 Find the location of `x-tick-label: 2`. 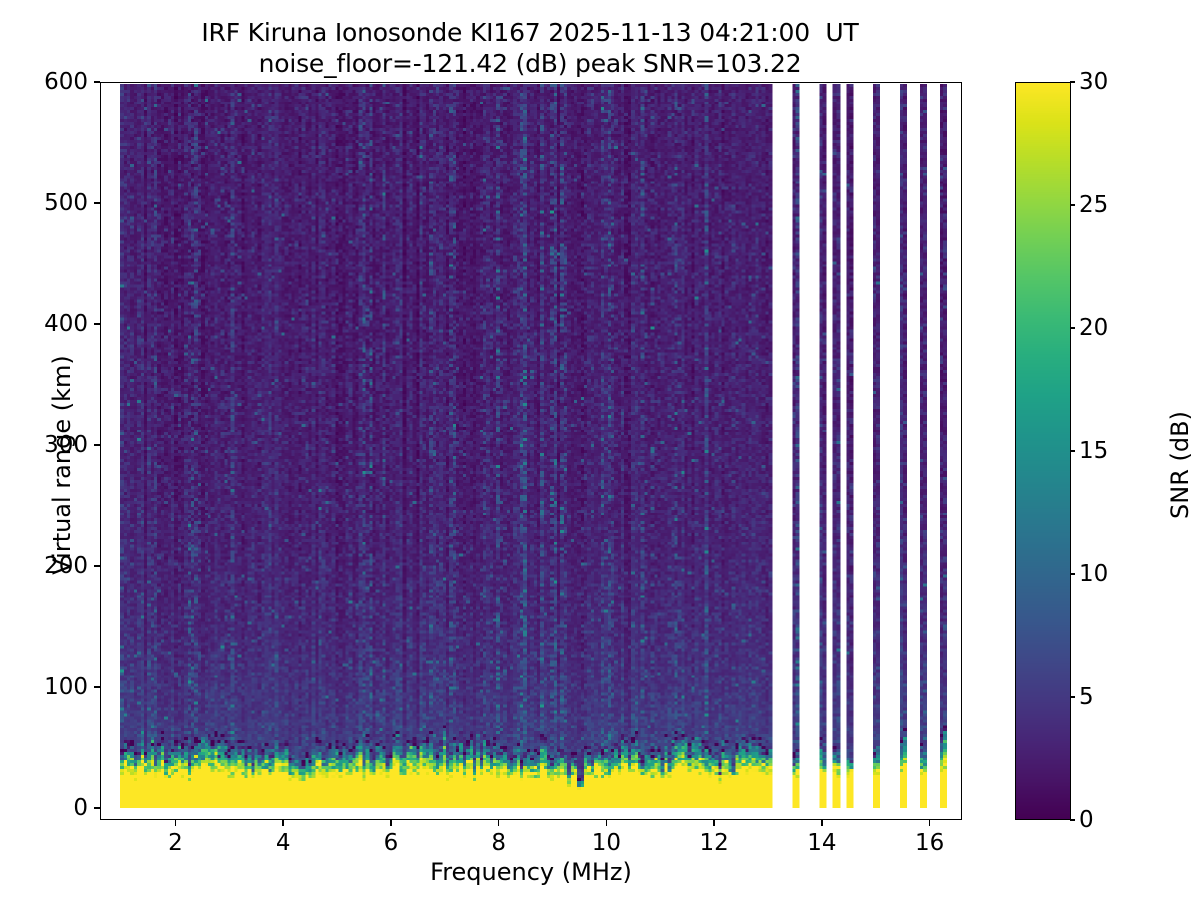

x-tick-label: 2 is located at coordinates (175, 843).